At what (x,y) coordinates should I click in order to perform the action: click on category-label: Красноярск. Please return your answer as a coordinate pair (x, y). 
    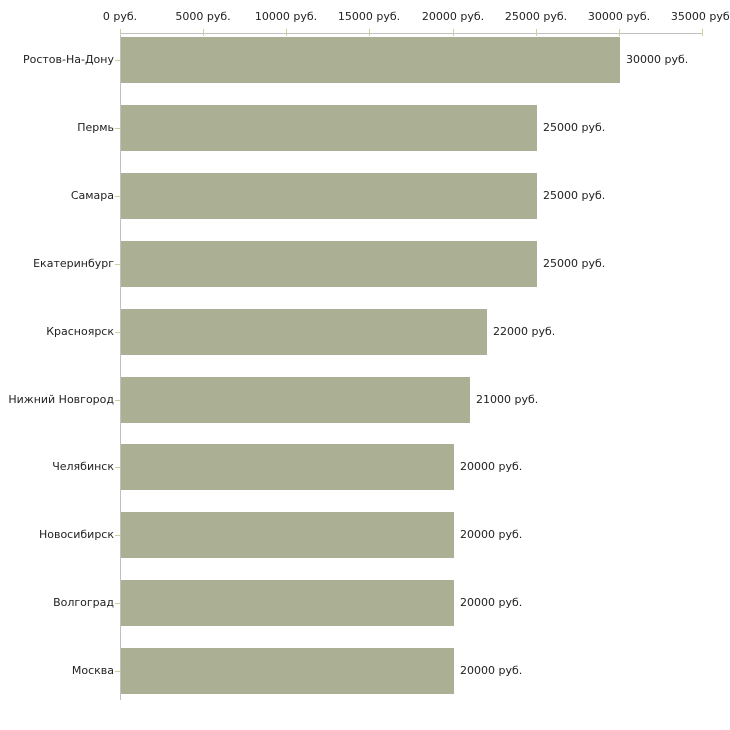
    Looking at the image, I should click on (80, 331).